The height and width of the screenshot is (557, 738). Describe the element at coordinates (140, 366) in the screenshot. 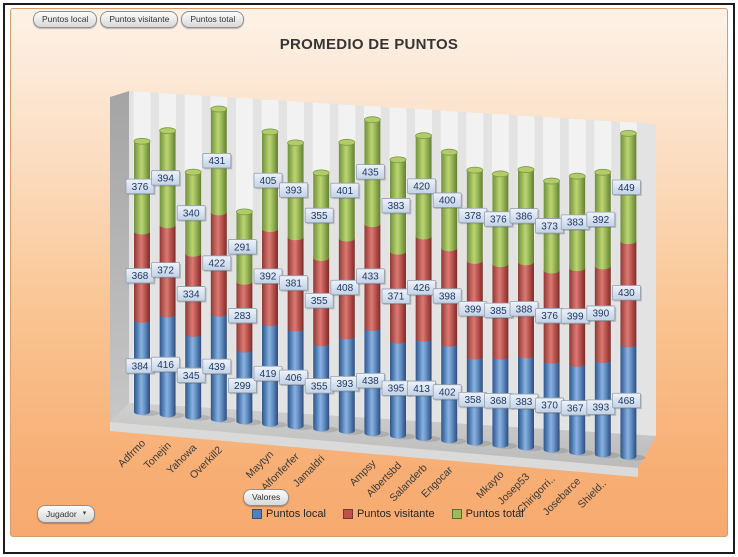

I see `data-label: 384` at that location.